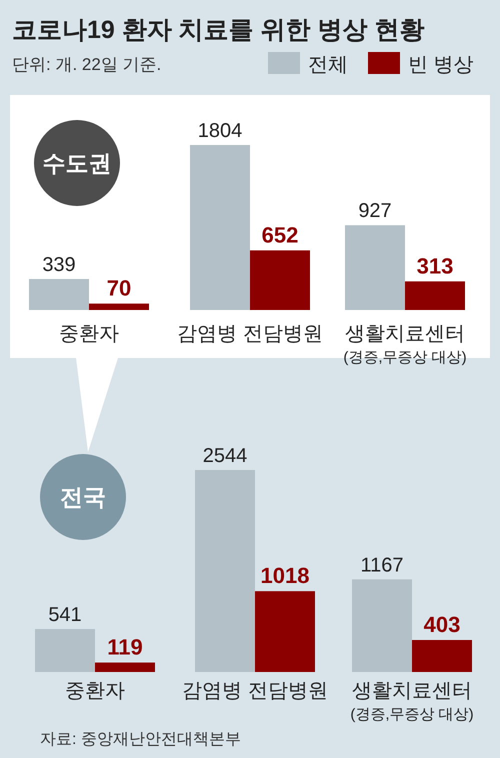 The image size is (500, 758). What do you see at coordinates (83, 497) in the screenshot?
I see `annotation: 전국` at bounding box center [83, 497].